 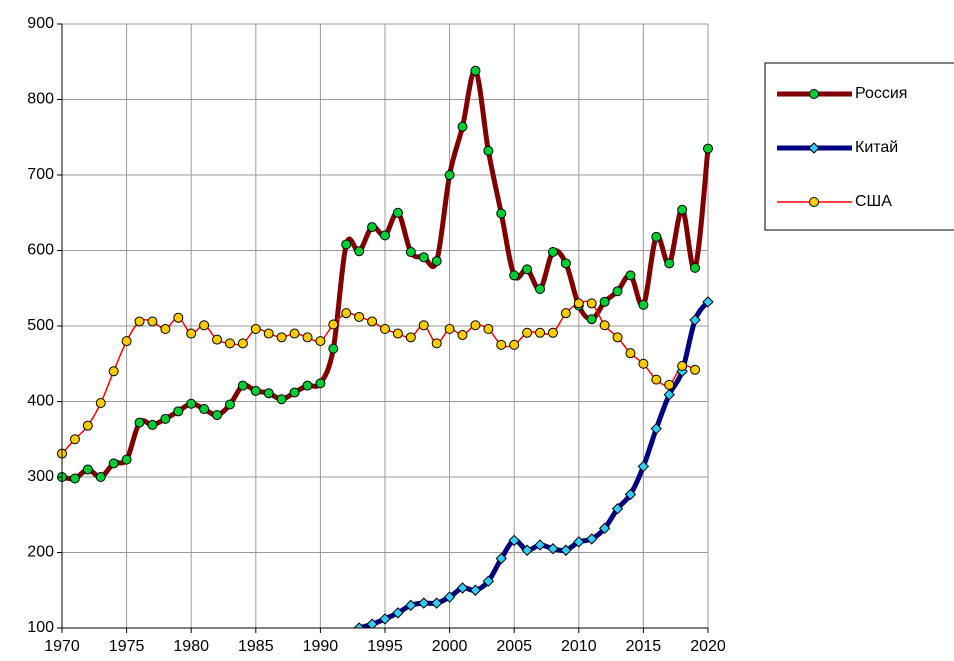 I want to click on legend-label: Россия, so click(x=881, y=93).